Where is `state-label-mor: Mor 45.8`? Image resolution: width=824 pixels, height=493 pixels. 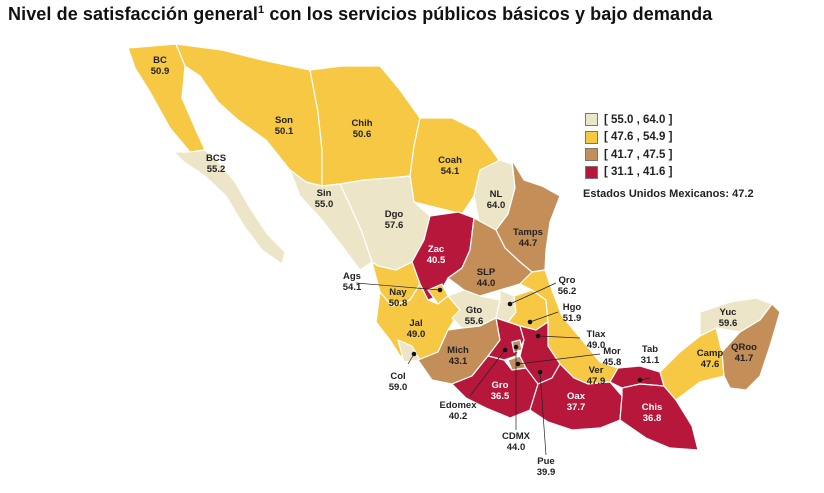 state-label-mor: Mor 45.8 is located at coordinates (612, 357).